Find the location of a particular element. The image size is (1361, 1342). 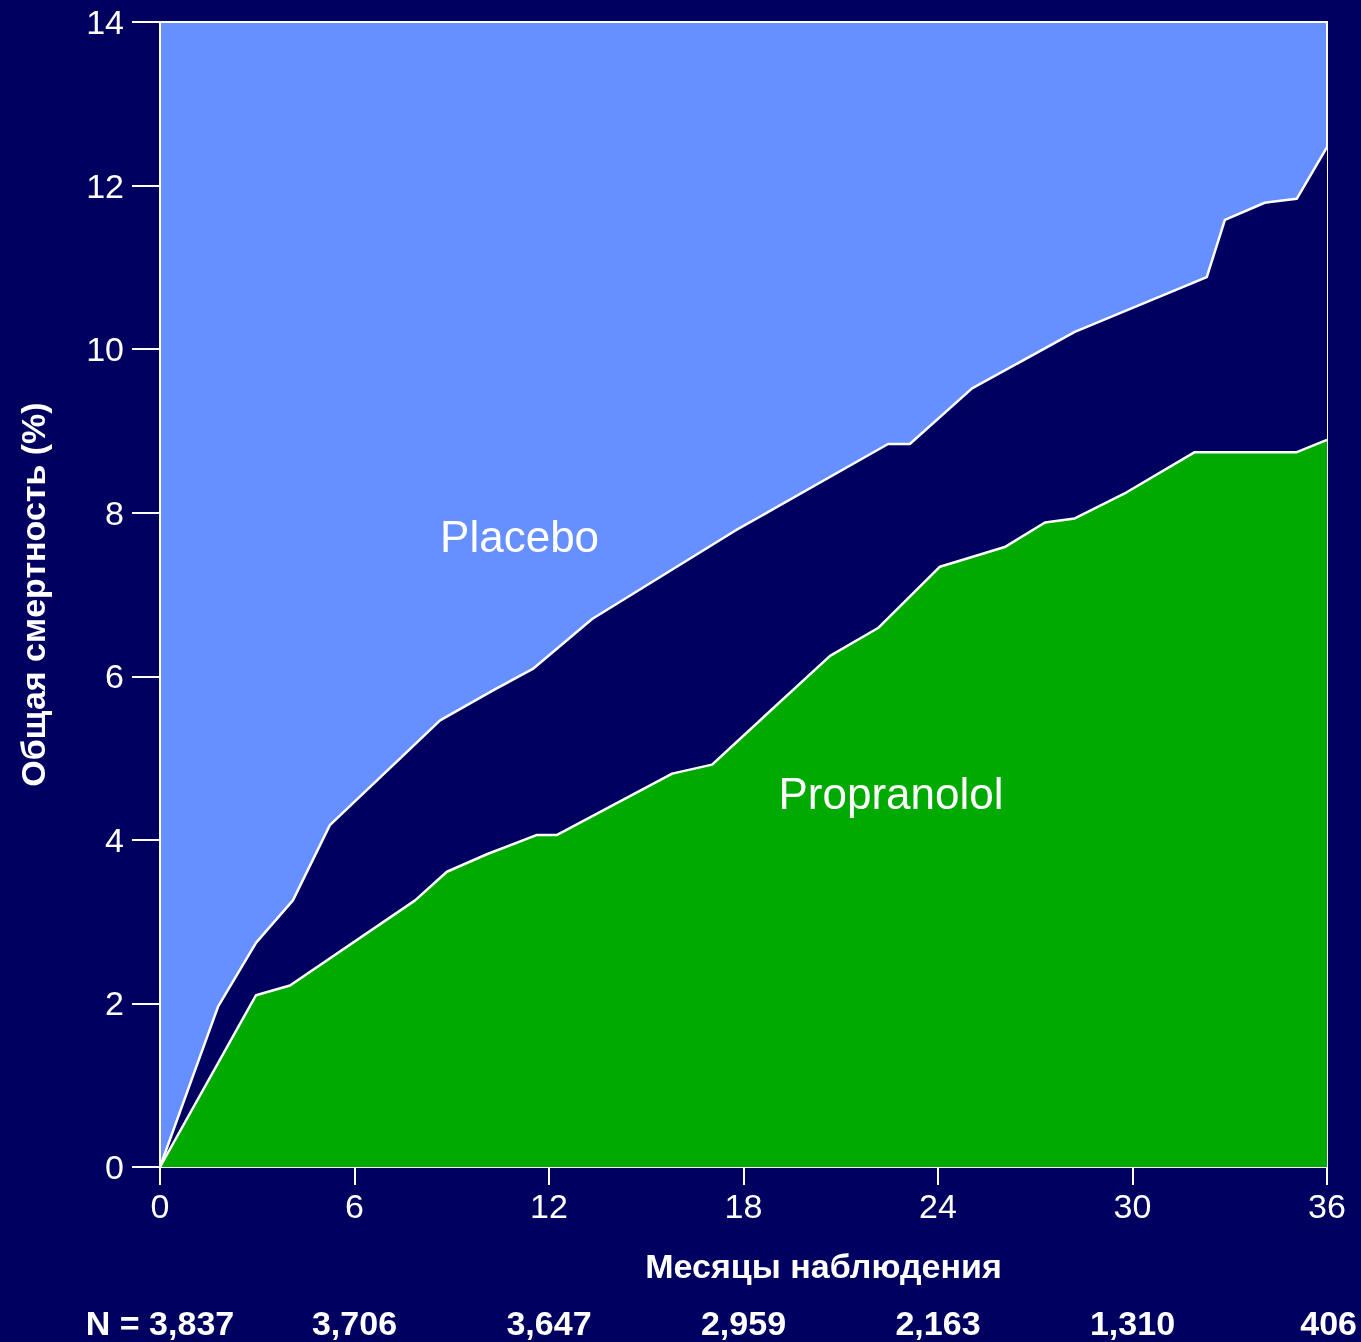

y-tick-label: 0 is located at coordinates (114, 1167).